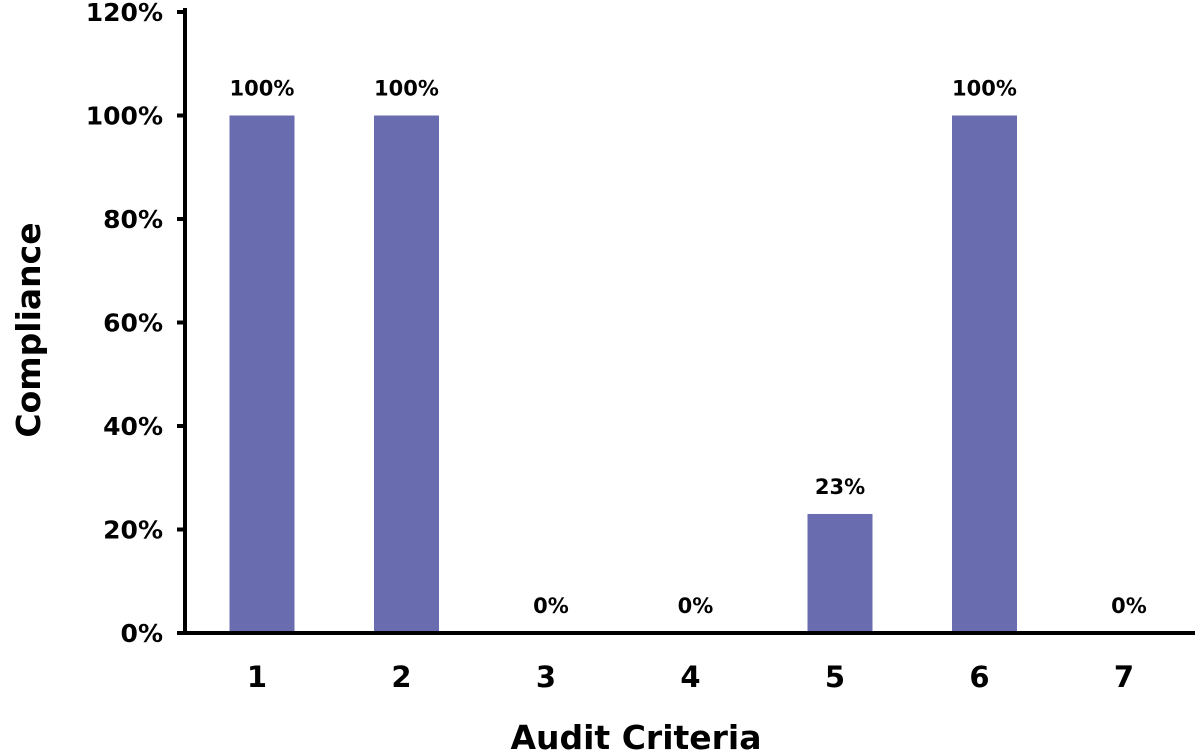  I want to click on y-tick-label-20: 20%, so click(133, 530).